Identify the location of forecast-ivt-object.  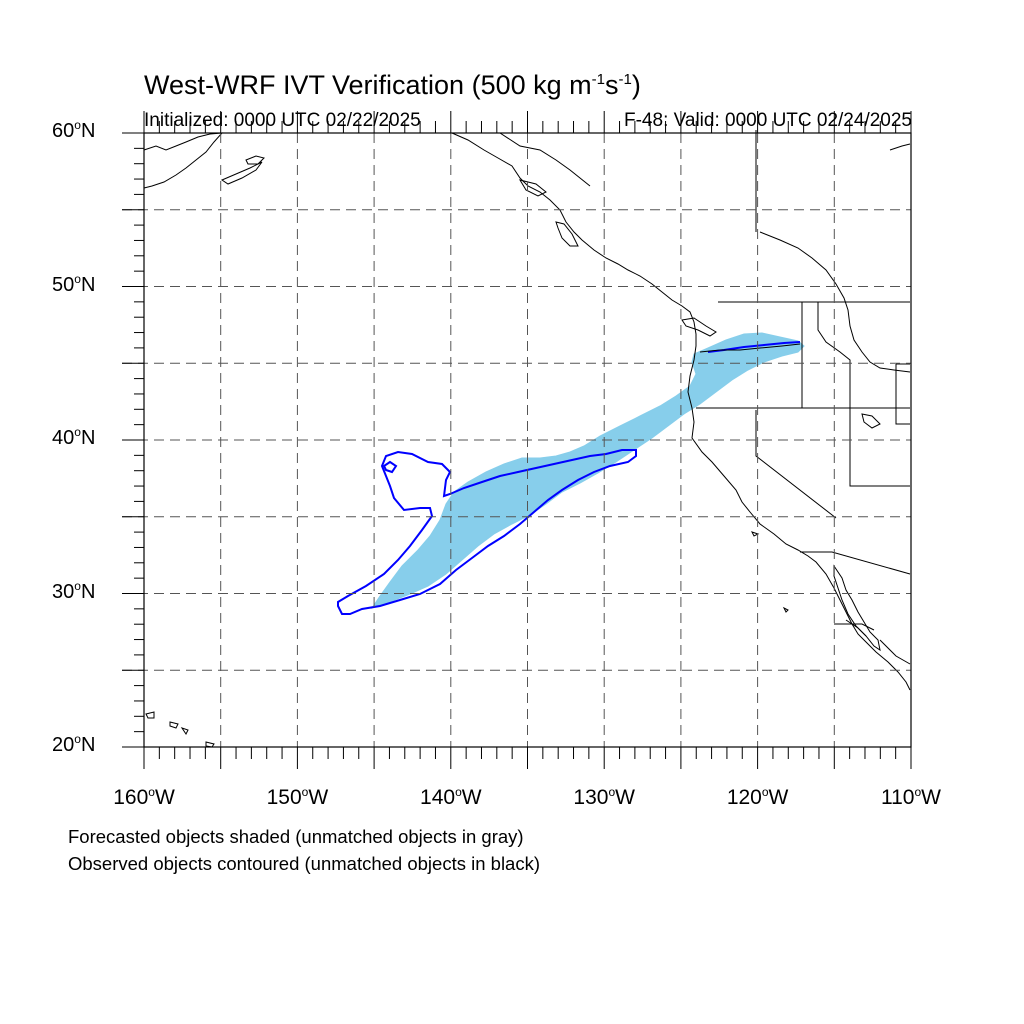
(587, 470).